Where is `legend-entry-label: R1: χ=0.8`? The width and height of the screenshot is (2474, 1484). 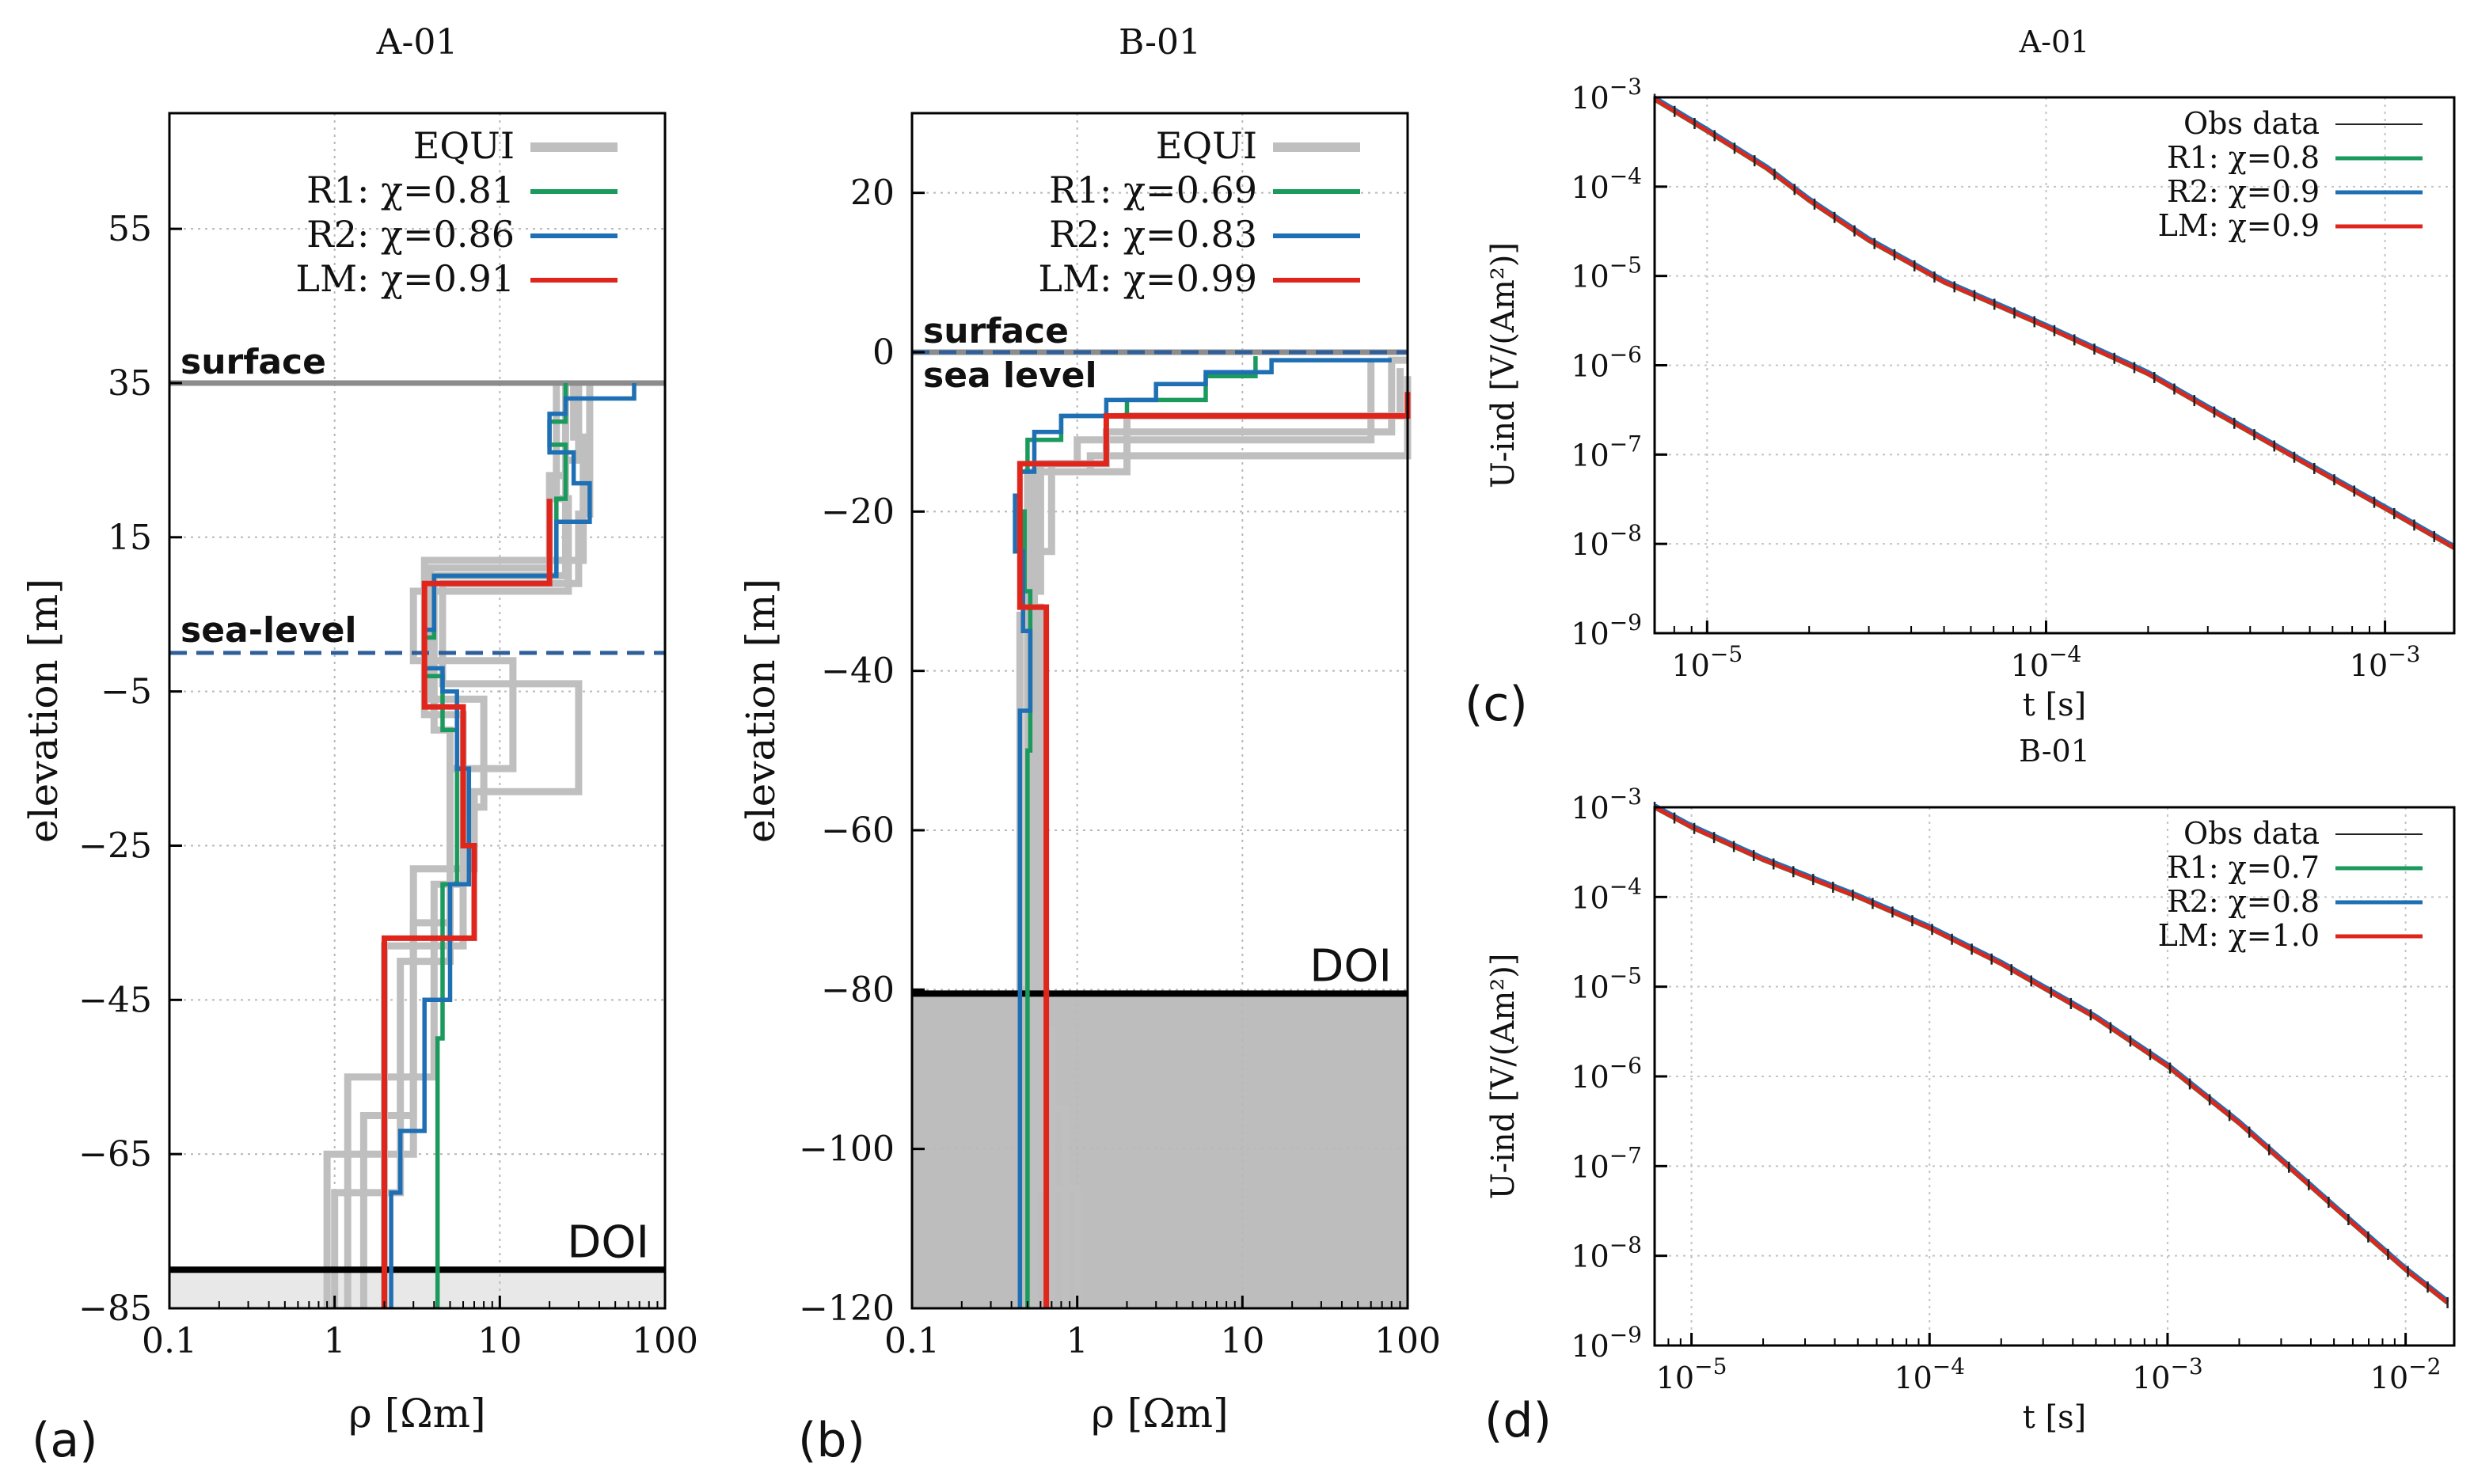 legend-entry-label: R1: χ=0.8 is located at coordinates (2243, 157).